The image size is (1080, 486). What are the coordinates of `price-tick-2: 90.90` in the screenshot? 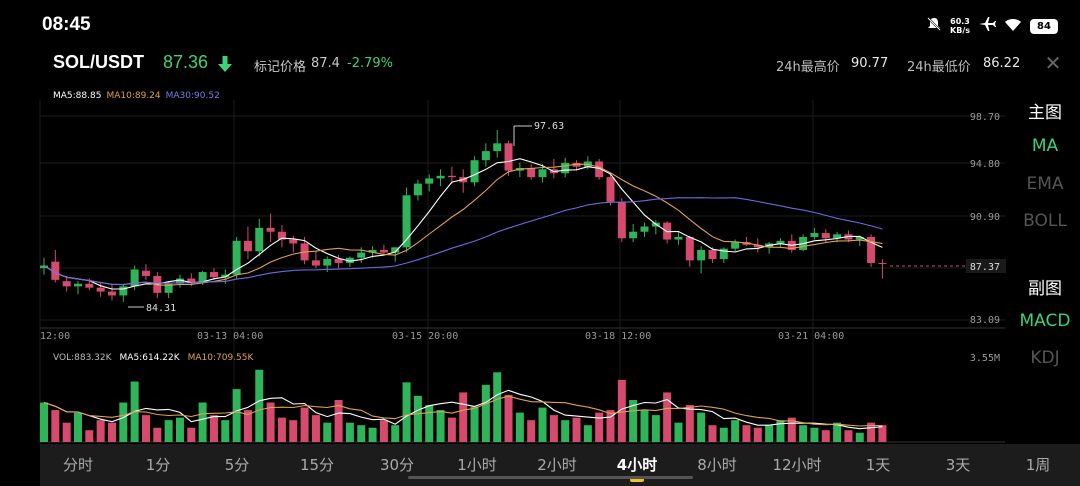 It's located at (985, 217).